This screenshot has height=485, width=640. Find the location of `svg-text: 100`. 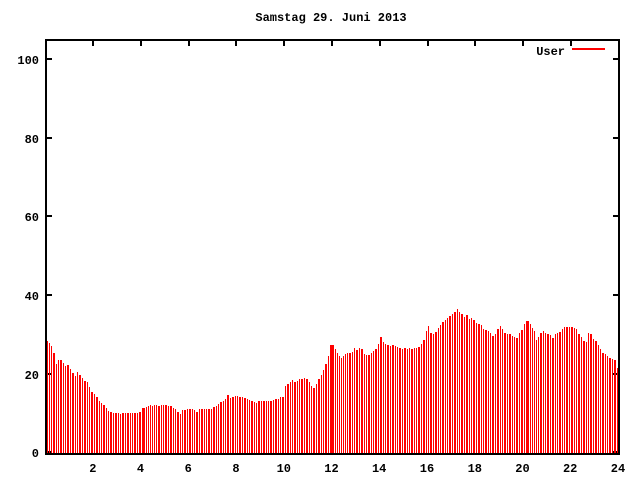

svg-text: 100 is located at coordinates (28, 61).